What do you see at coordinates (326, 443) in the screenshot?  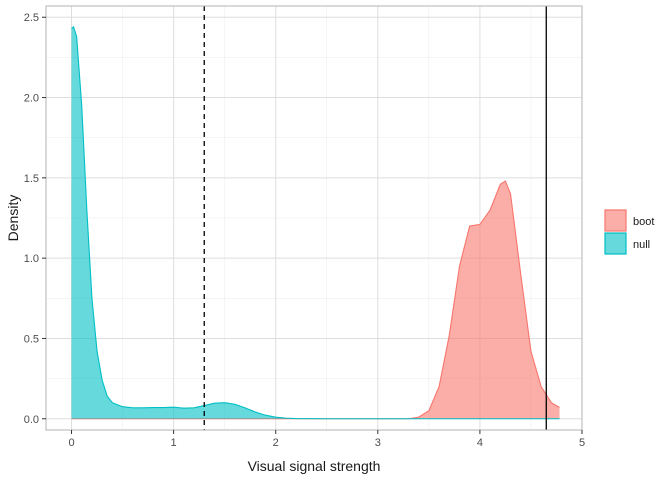 I see `x-tick-labels: 0 1 2 3 4 5` at bounding box center [326, 443].